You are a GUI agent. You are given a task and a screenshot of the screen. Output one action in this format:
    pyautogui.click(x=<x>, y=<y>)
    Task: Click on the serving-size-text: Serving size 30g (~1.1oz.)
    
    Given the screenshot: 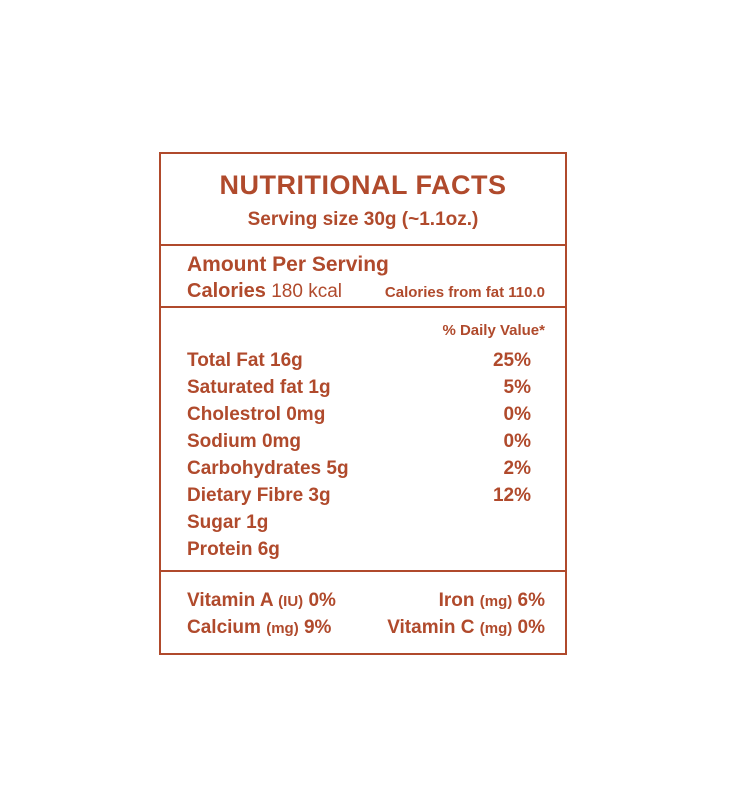 What is the action you would take?
    pyautogui.click(x=363, y=219)
    